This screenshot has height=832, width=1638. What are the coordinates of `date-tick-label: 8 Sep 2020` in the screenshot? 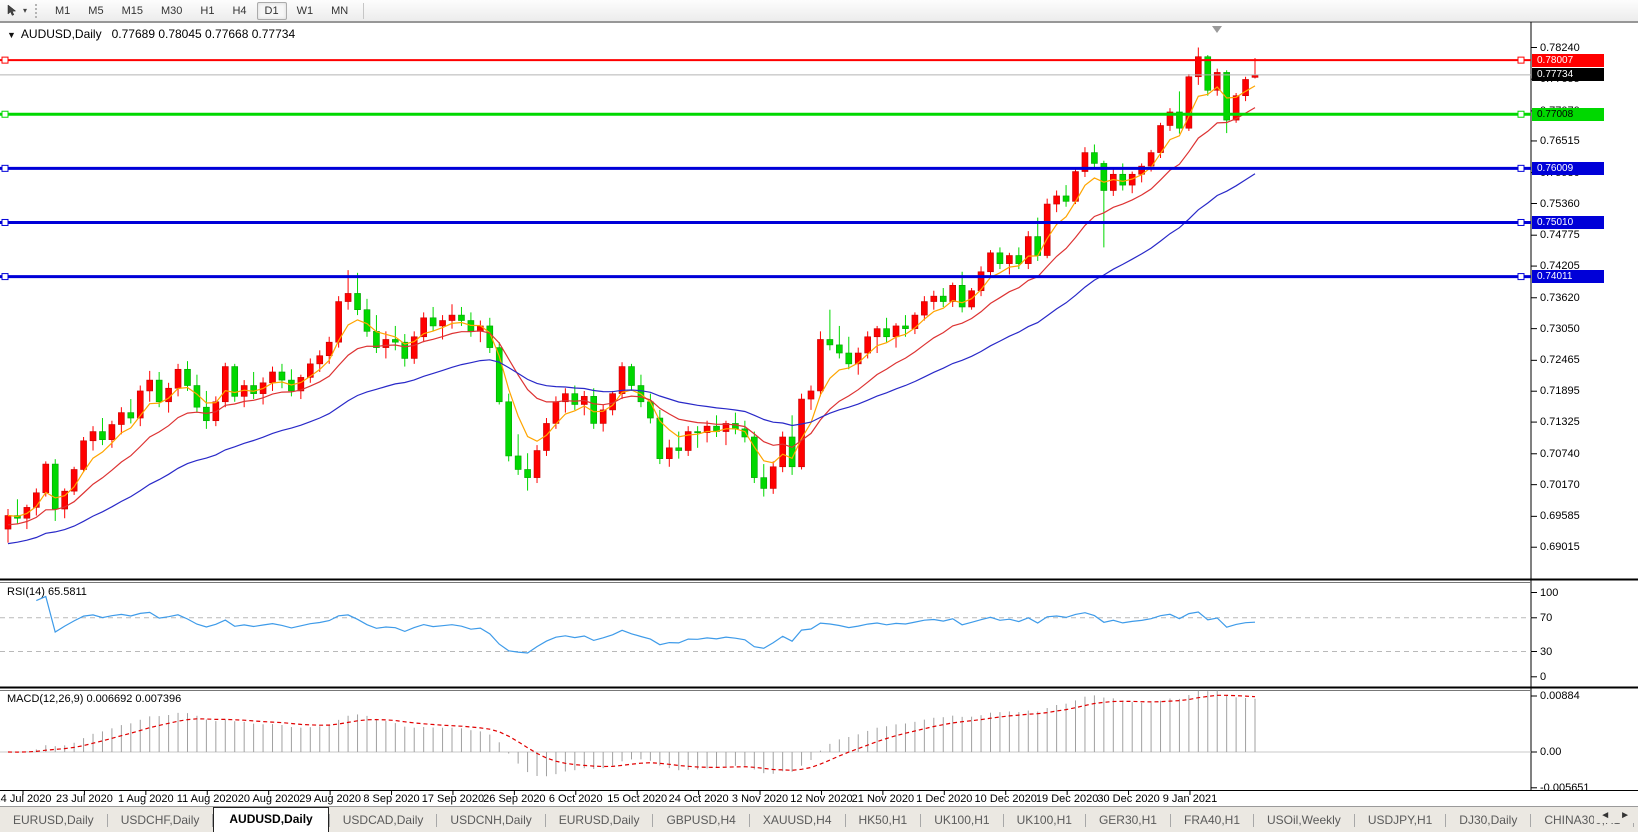 It's located at (391, 799).